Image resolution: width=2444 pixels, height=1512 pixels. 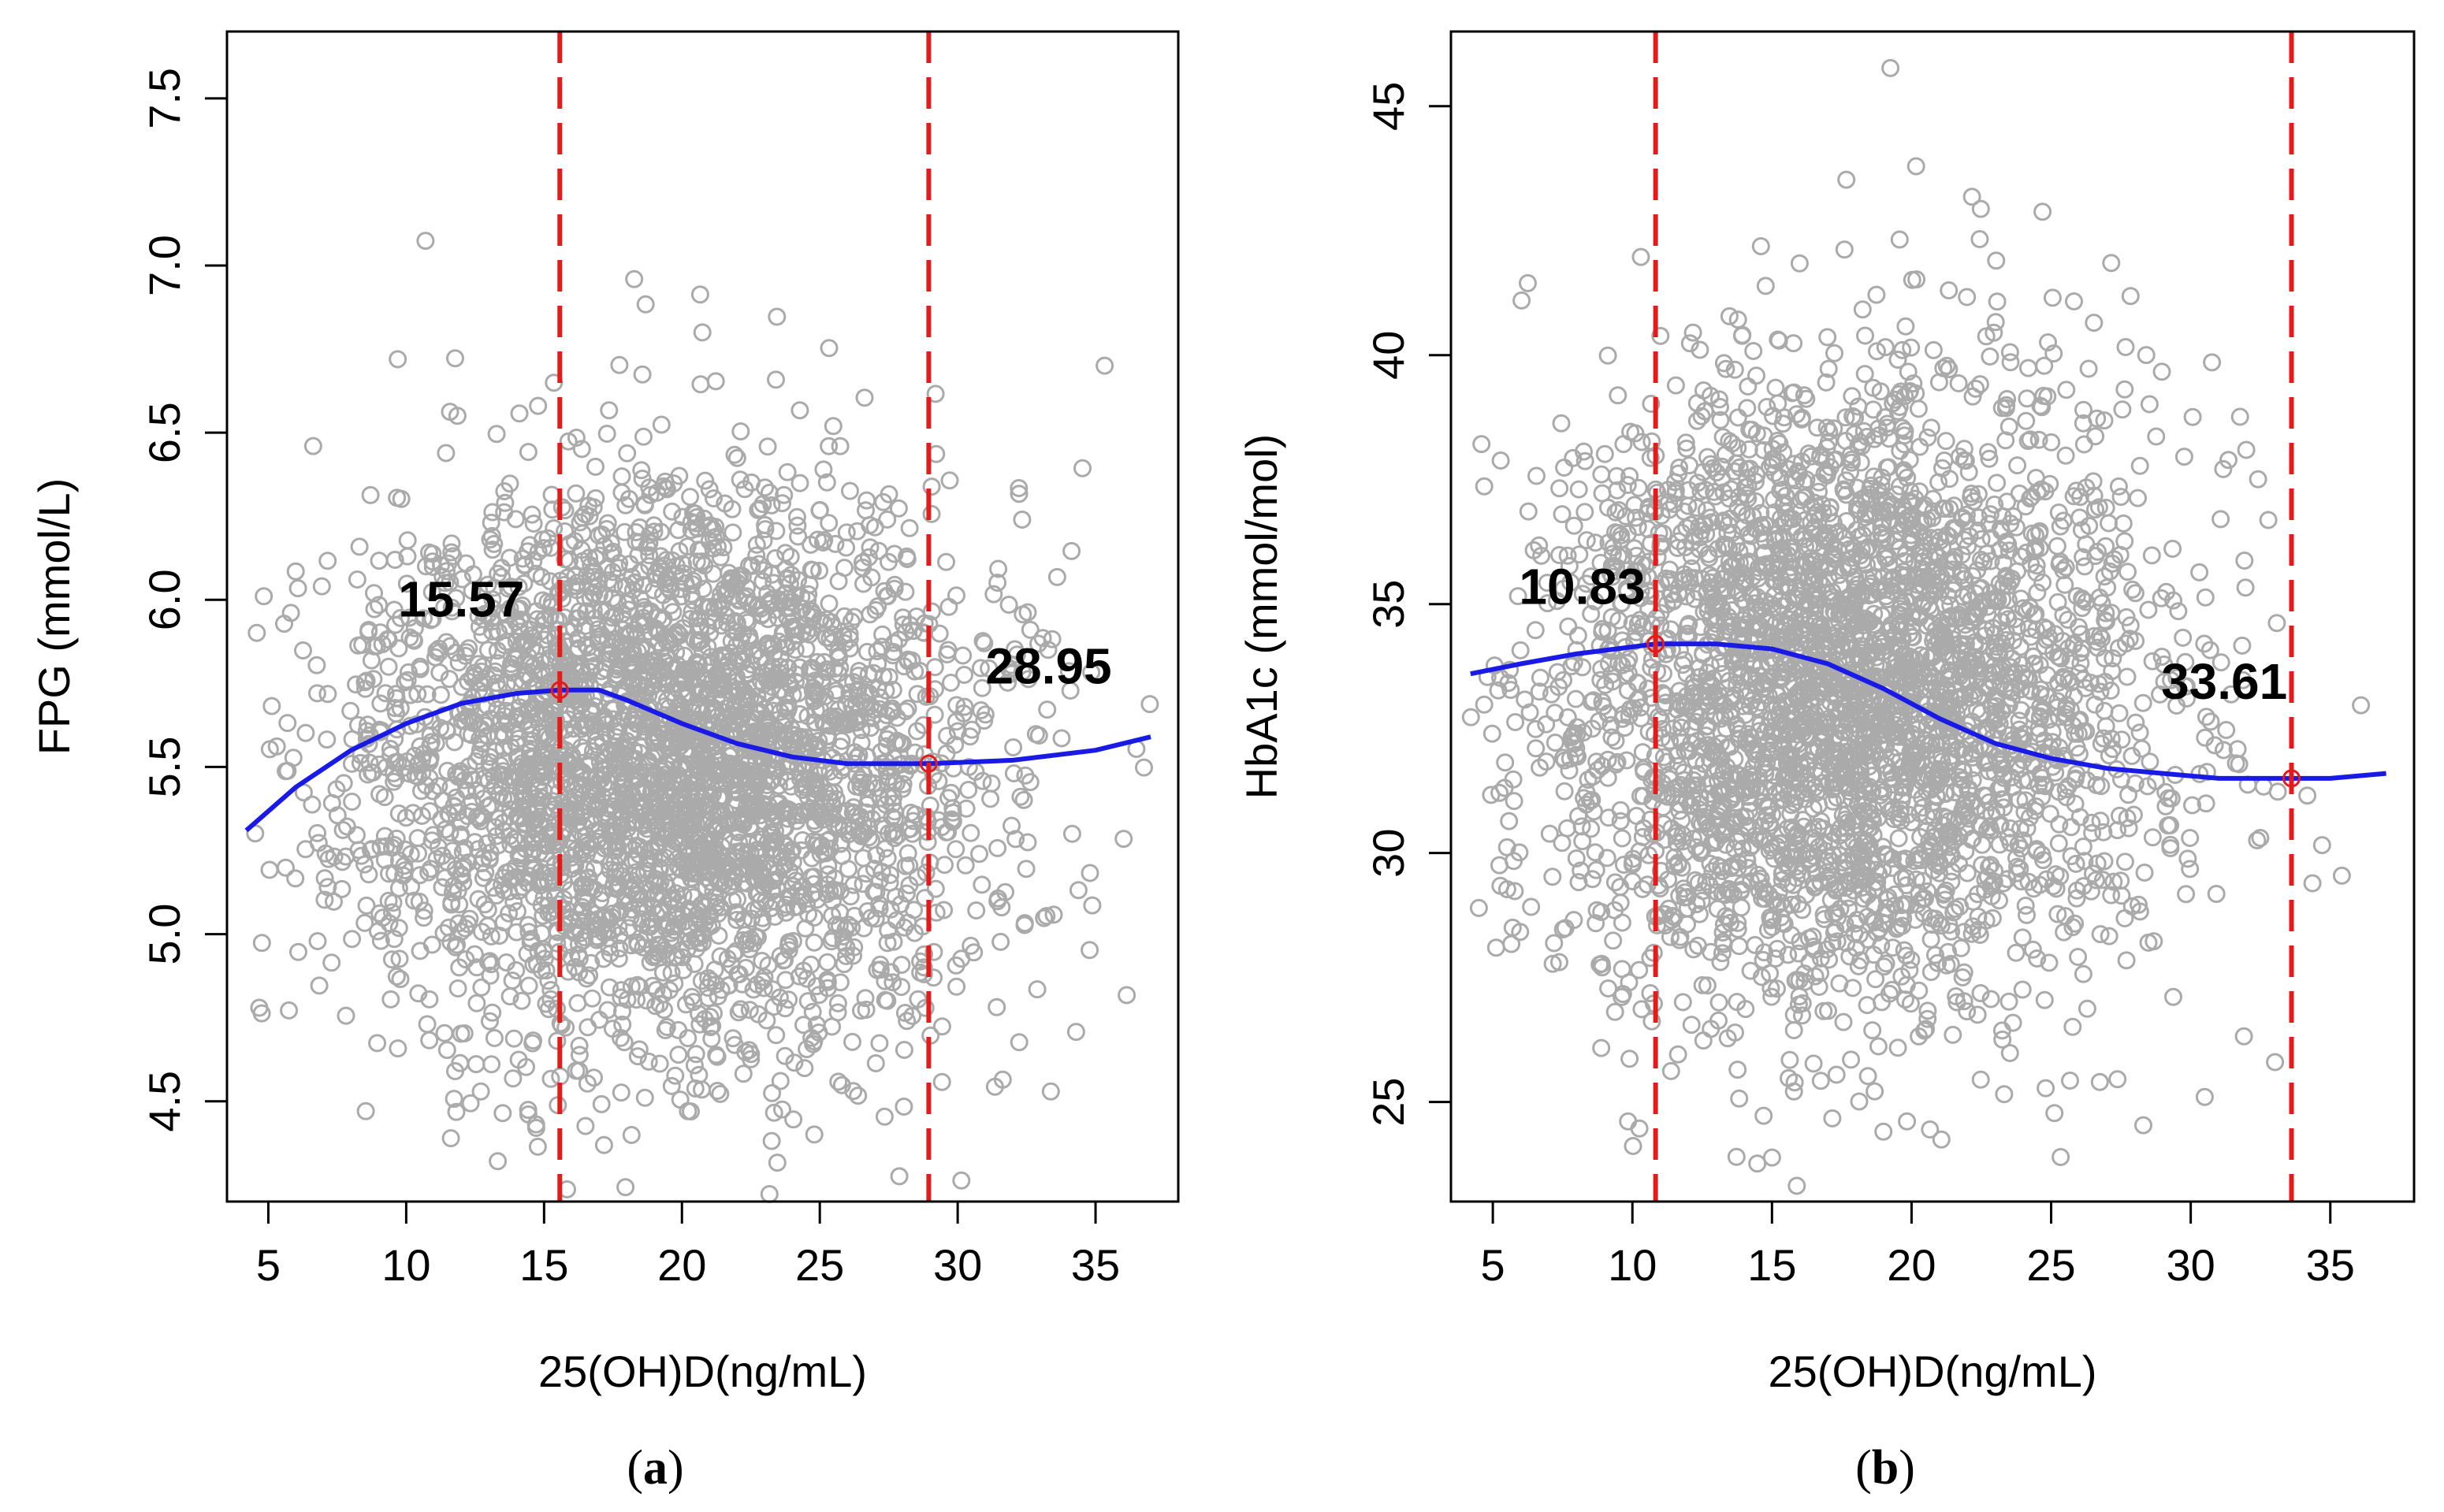 What do you see at coordinates (702, 1371) in the screenshot?
I see `x-axis-title: 25(OH)D(ng/mL)` at bounding box center [702, 1371].